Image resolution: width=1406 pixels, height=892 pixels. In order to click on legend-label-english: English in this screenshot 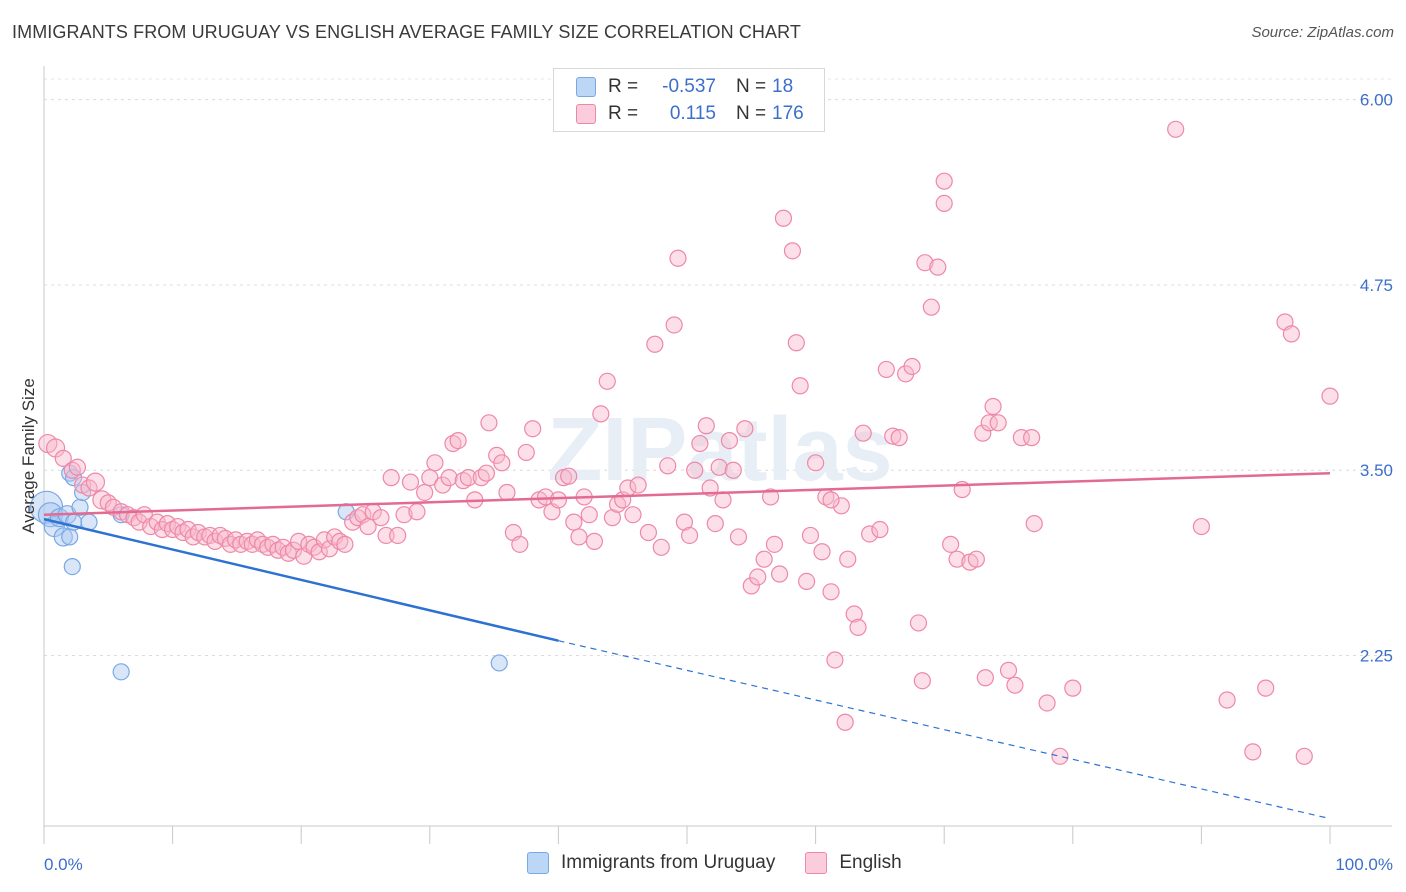, I will do `click(870, 862)`.